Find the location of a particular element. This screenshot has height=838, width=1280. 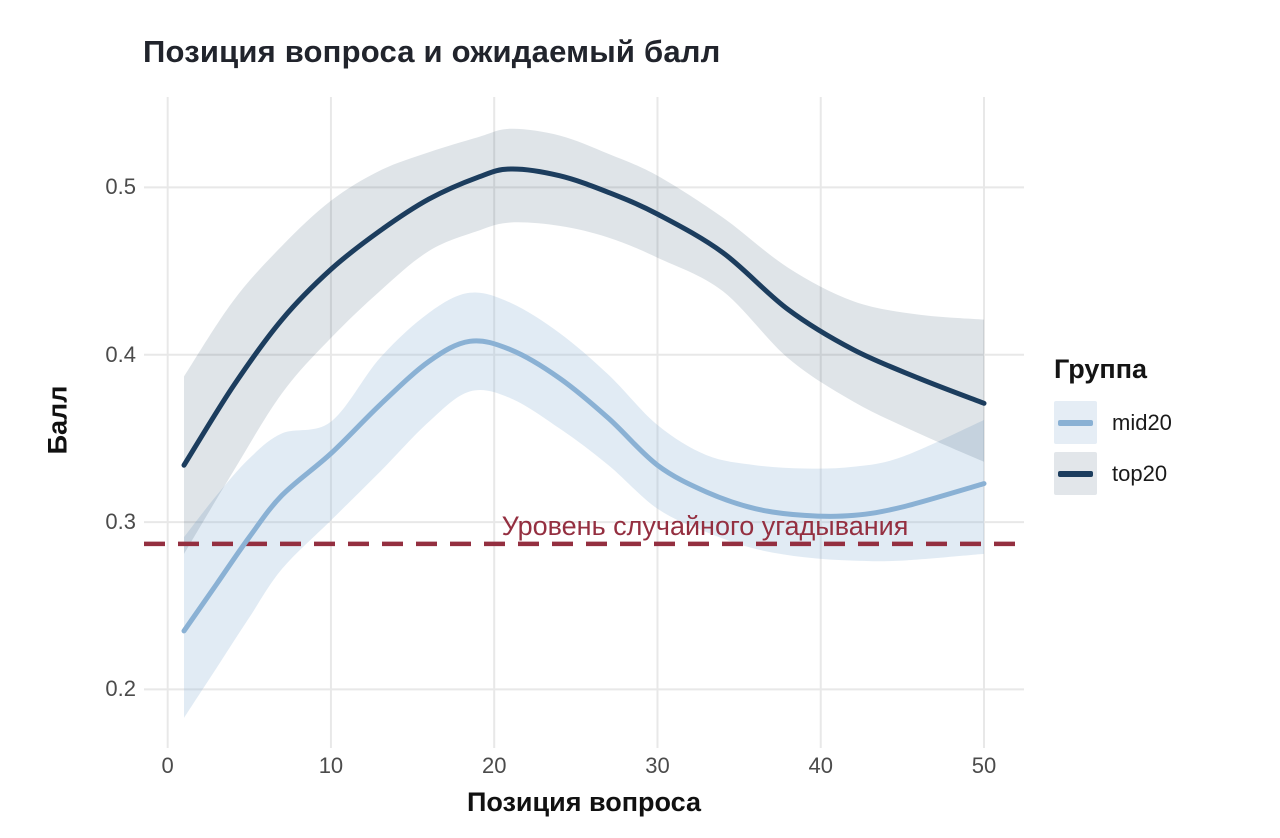

random-guess-annotation: Уровень случайного угадывания is located at coordinates (705, 526).